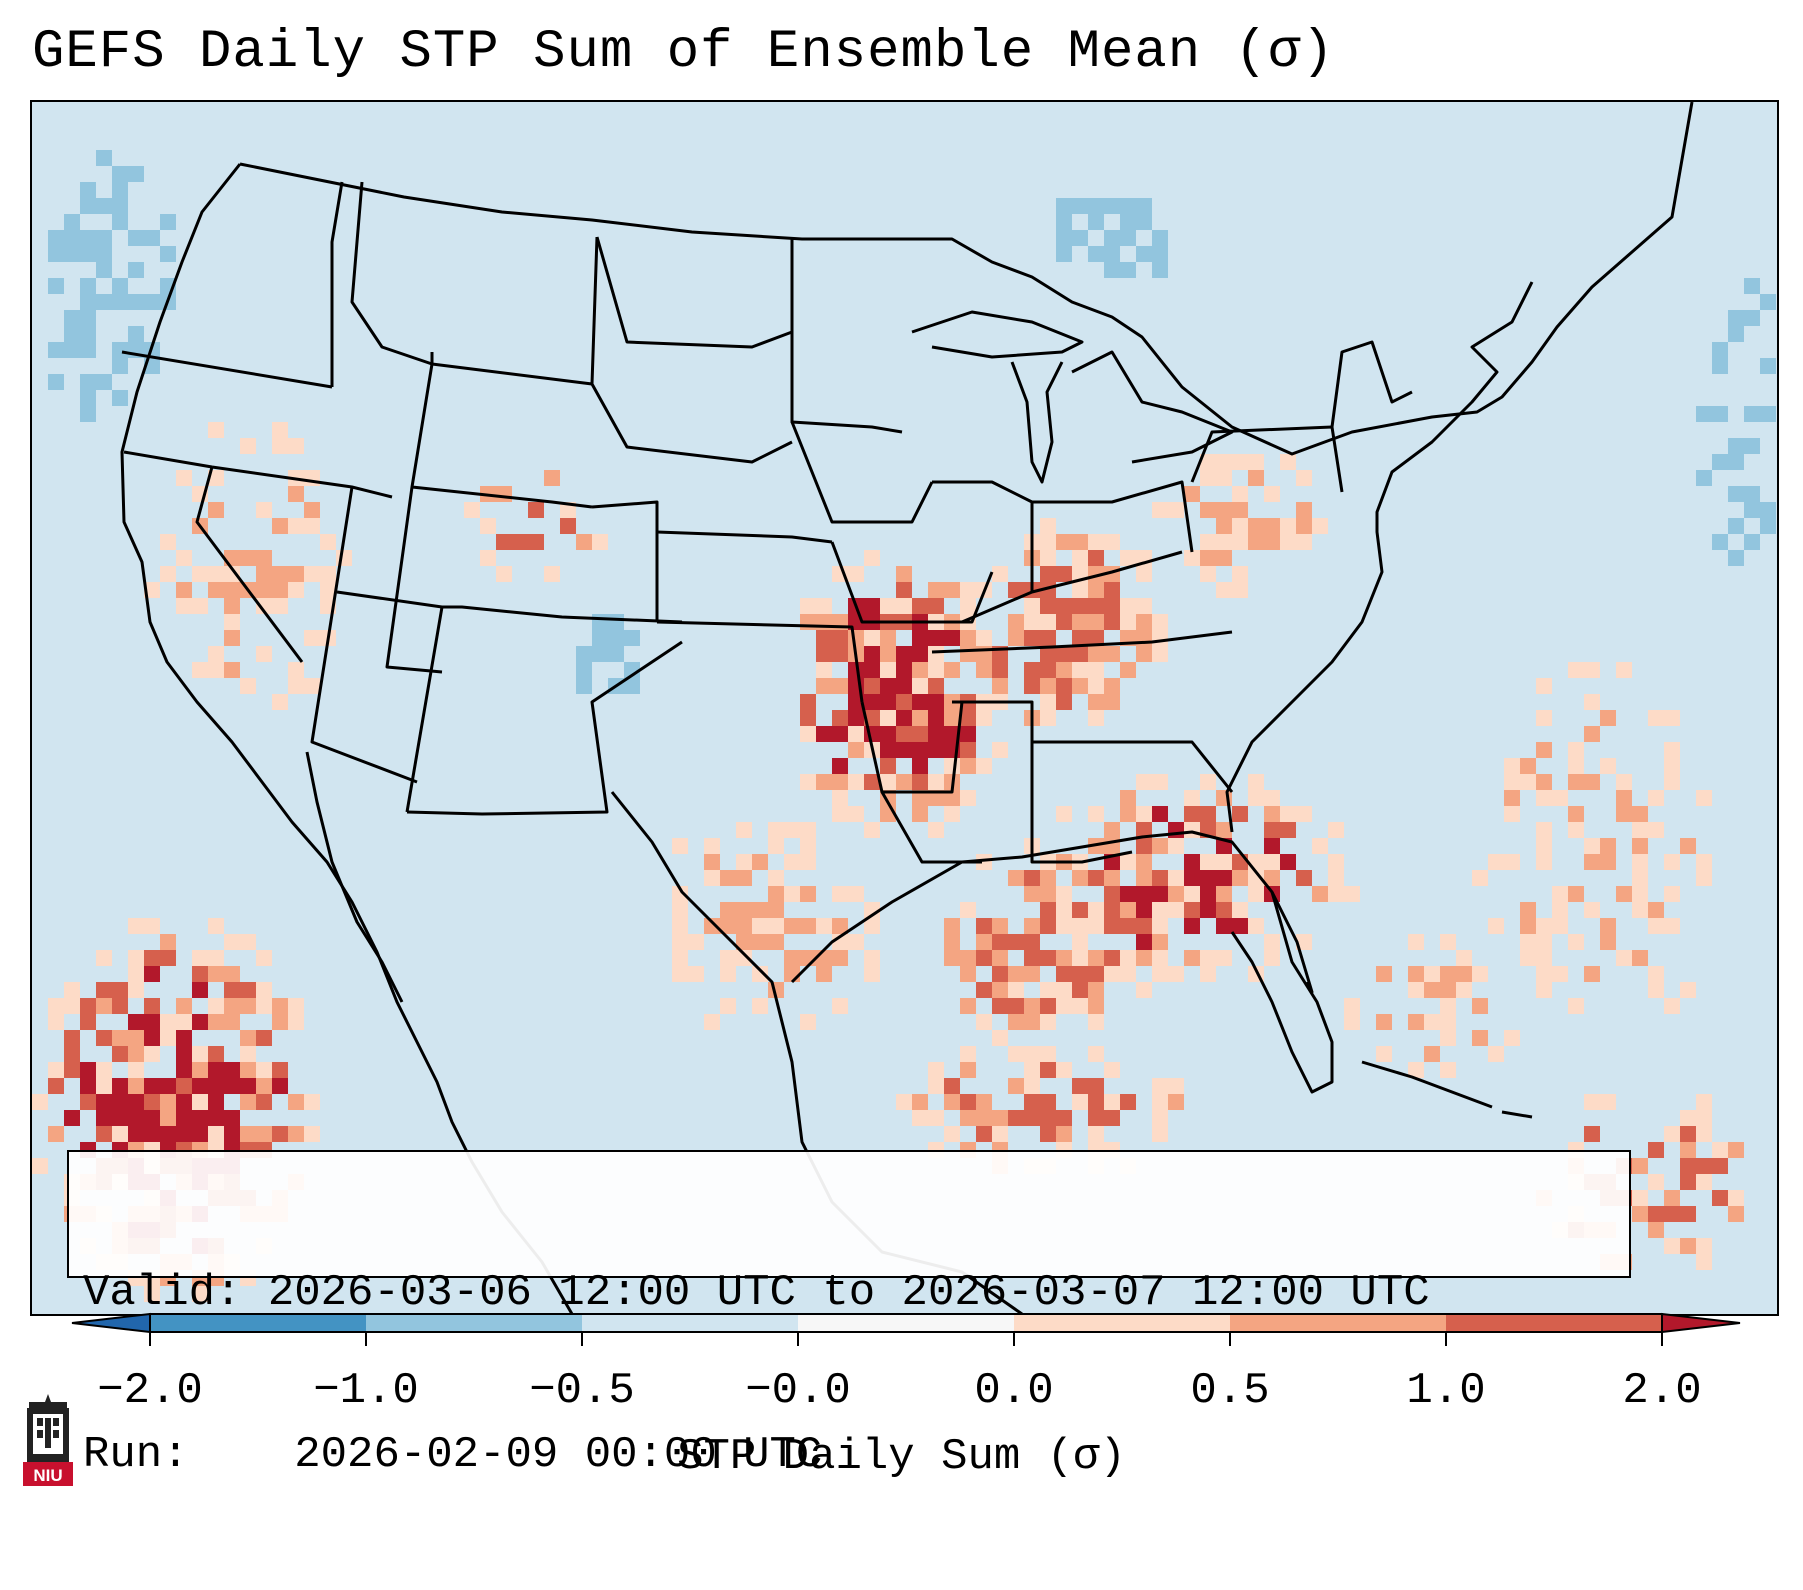 The height and width of the screenshot is (1590, 1803). What do you see at coordinates (111, 1323) in the screenshot?
I see `colorbar-under-triangle` at bounding box center [111, 1323].